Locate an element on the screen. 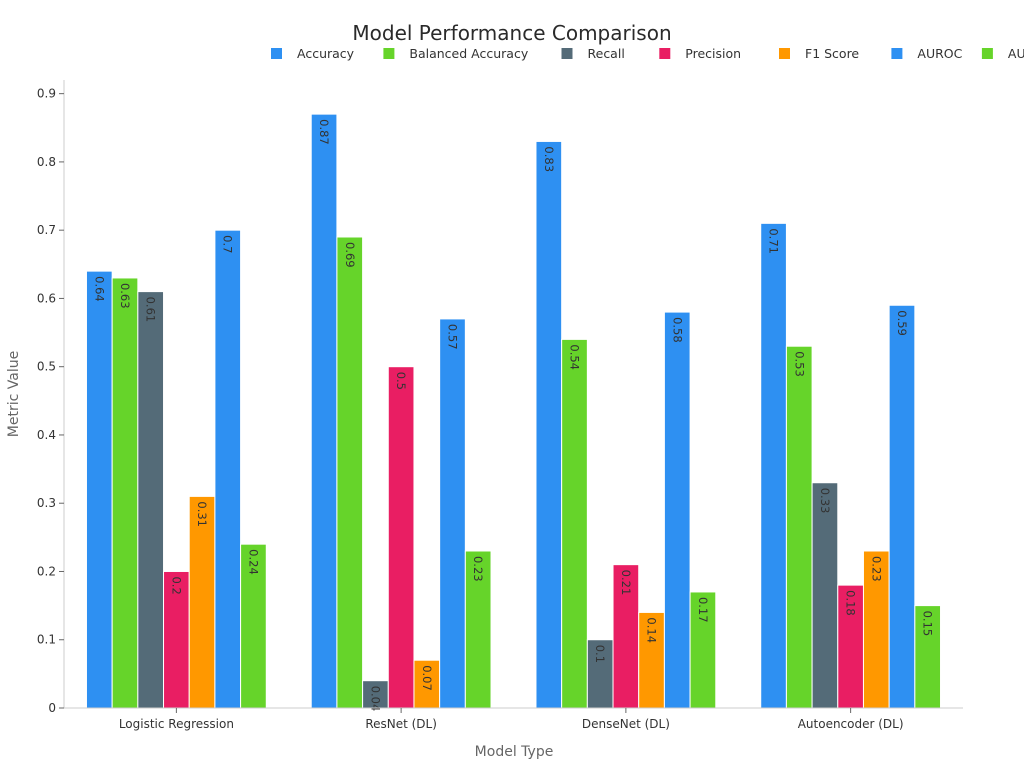 The height and width of the screenshot is (768, 1024). legend-item: Balanced Accuracy is located at coordinates (456, 53).